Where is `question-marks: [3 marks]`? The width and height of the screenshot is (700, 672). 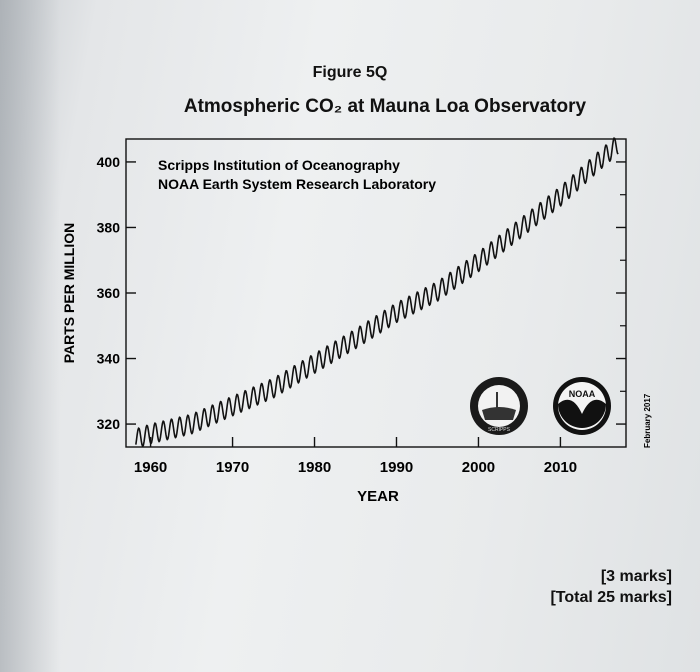
question-marks: [3 marks] is located at coordinates (636, 576).